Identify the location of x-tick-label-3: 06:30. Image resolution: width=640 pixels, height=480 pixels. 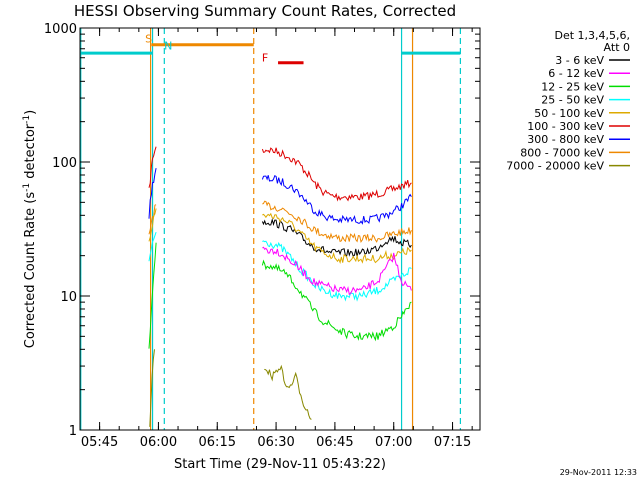
(275, 442).